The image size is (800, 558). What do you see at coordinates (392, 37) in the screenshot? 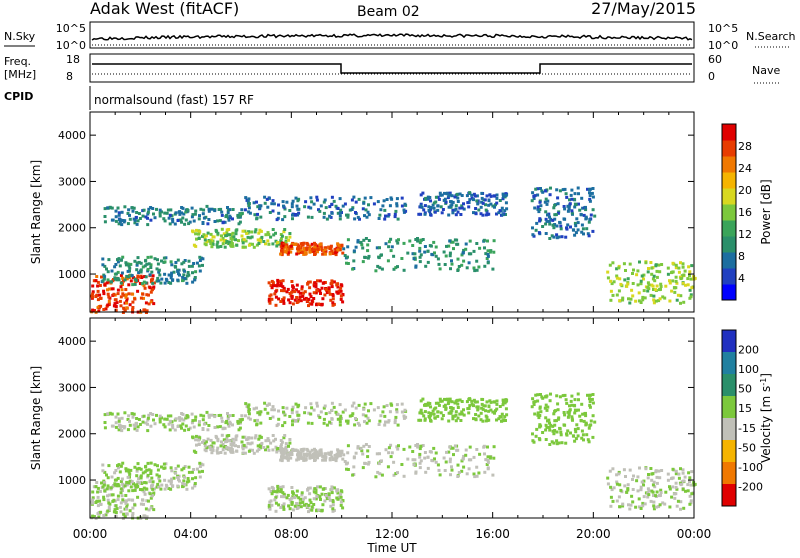
I see `nsky-line` at bounding box center [392, 37].